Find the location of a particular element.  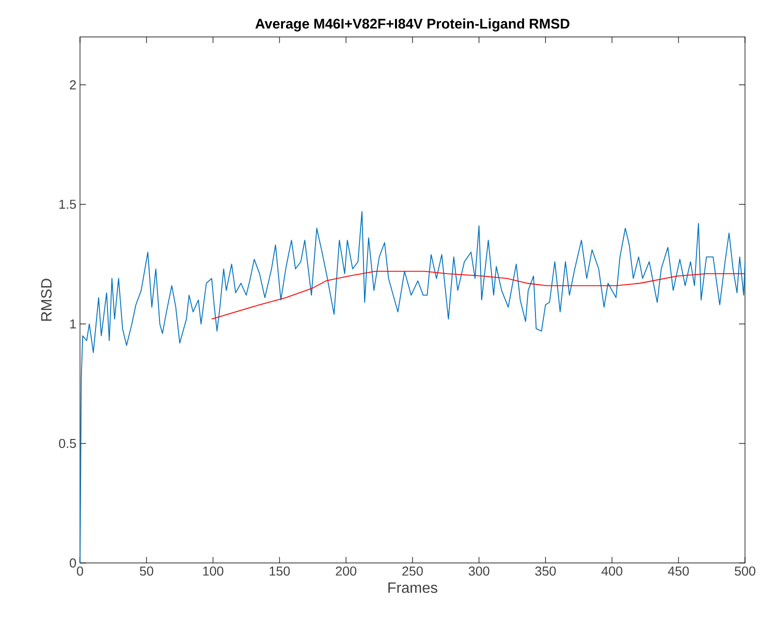

y-tick-label: 1 is located at coordinates (73, 323).